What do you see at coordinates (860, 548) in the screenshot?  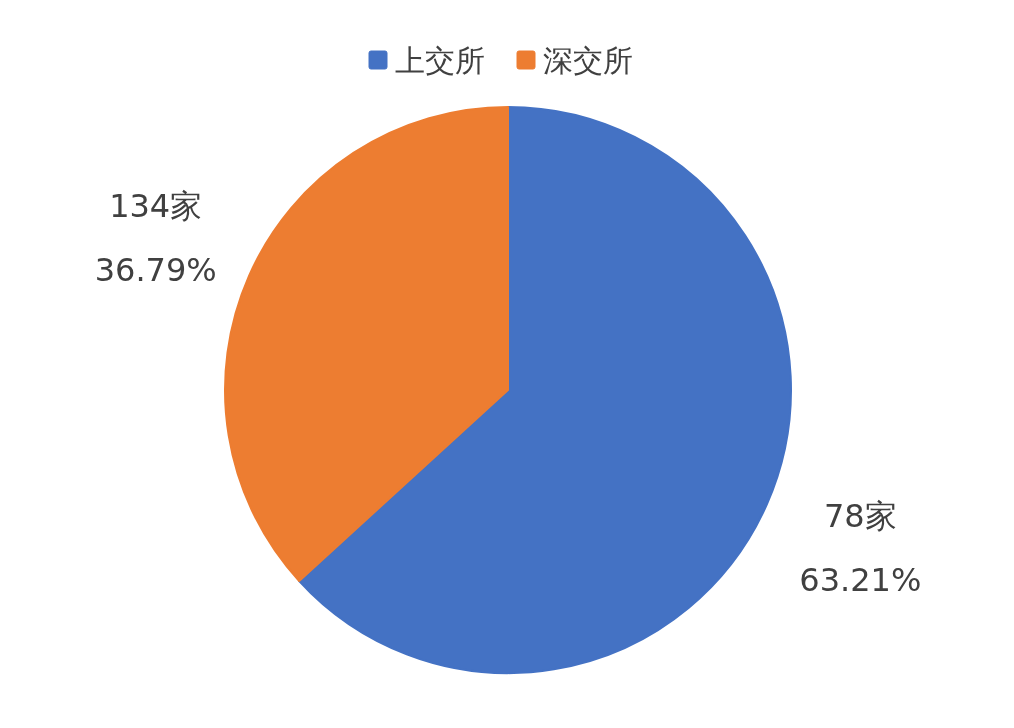 I see `data-label: 78家 63.21%` at bounding box center [860, 548].